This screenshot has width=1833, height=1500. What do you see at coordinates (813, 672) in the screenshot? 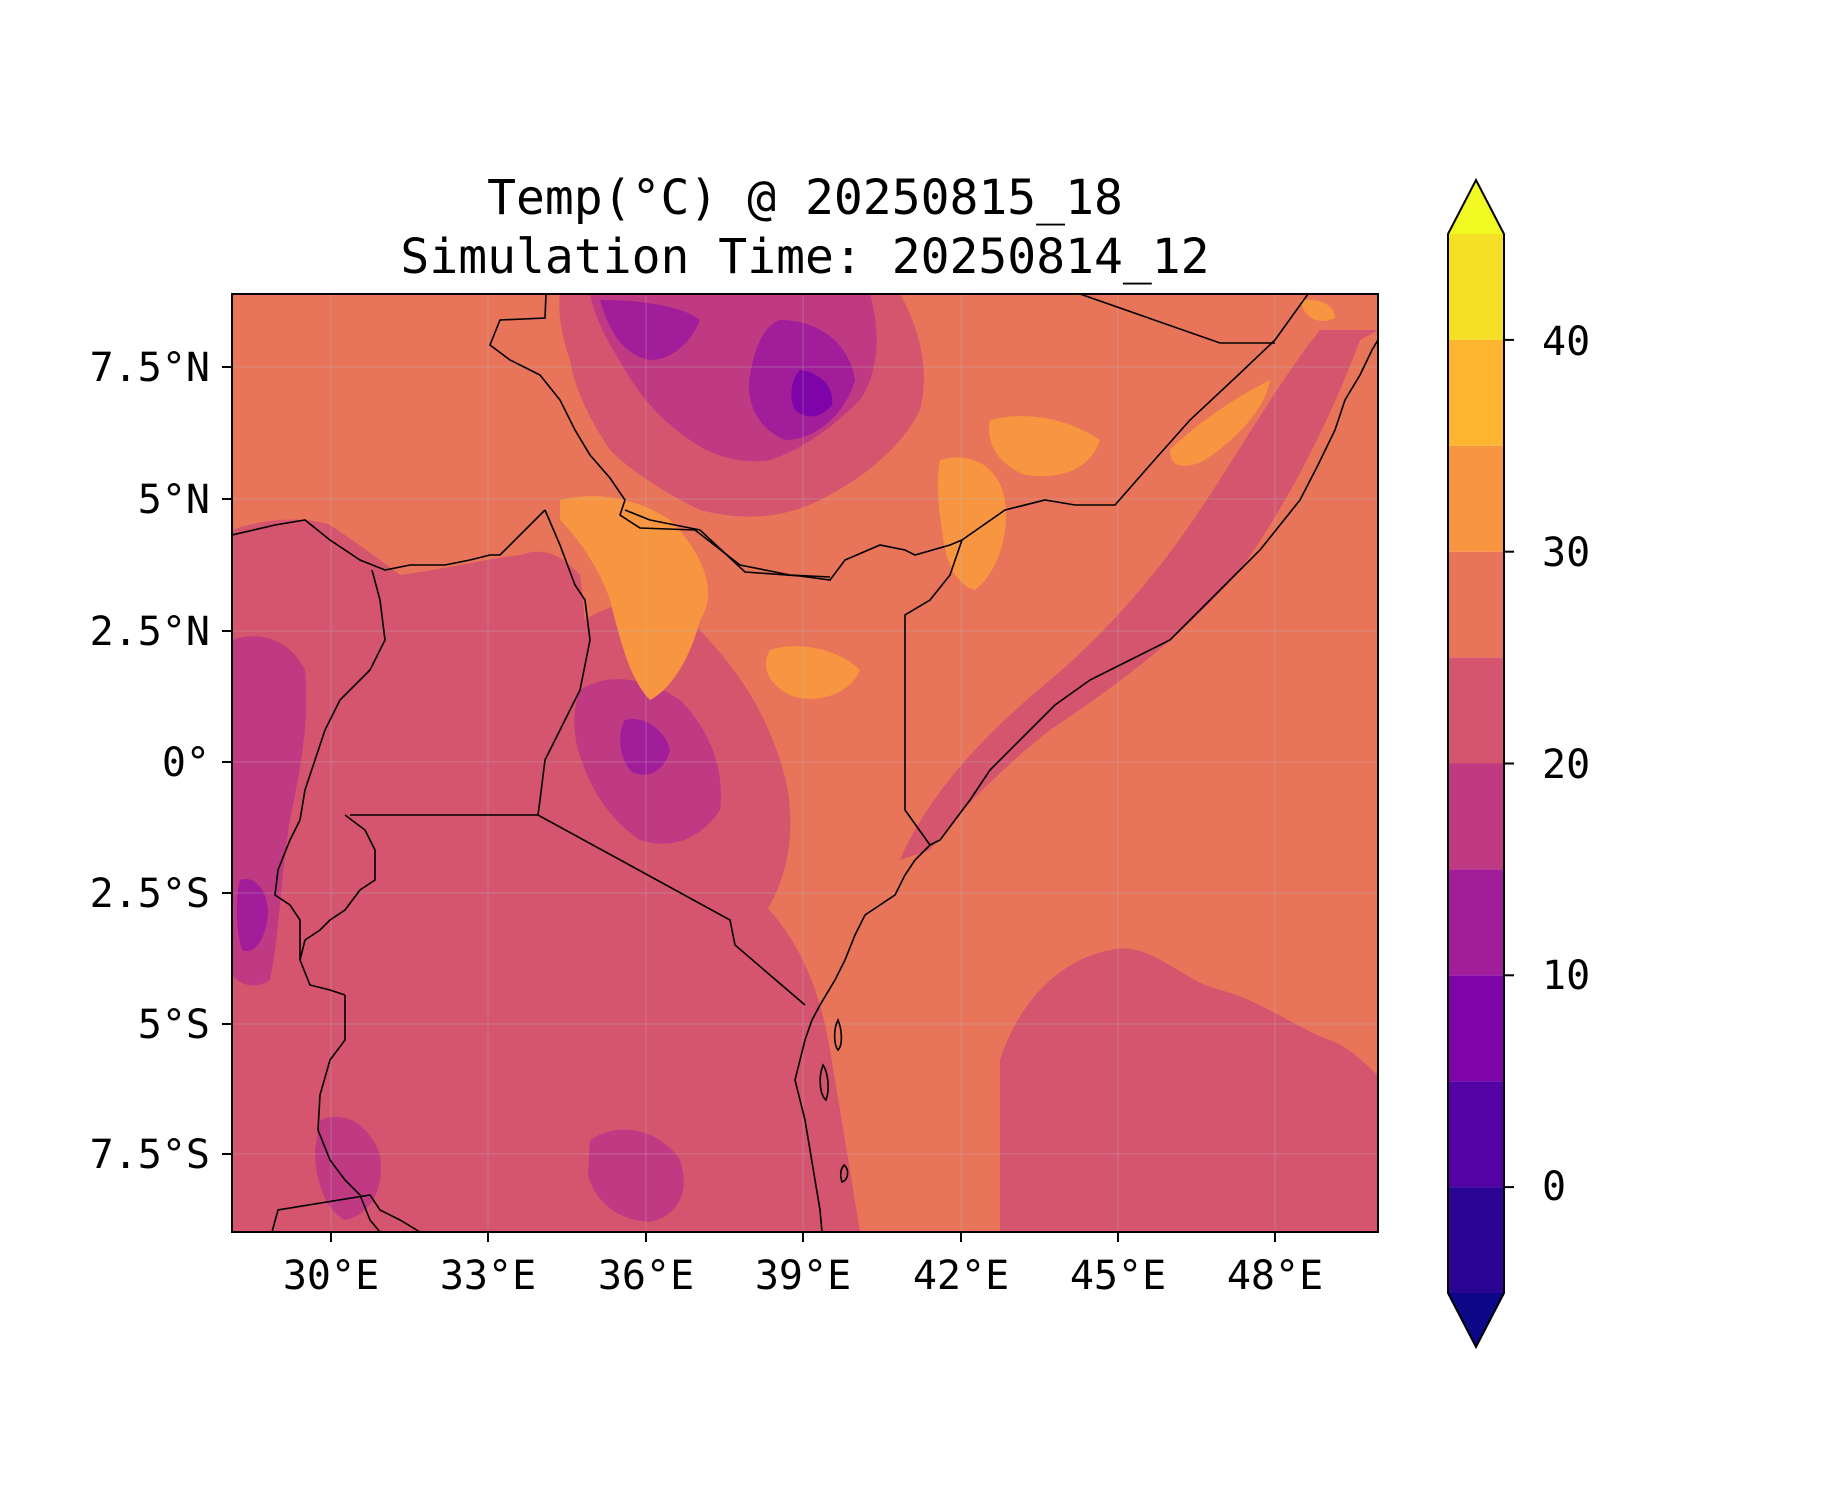
I see `temp-band-30-35-kenya-east` at bounding box center [813, 672].